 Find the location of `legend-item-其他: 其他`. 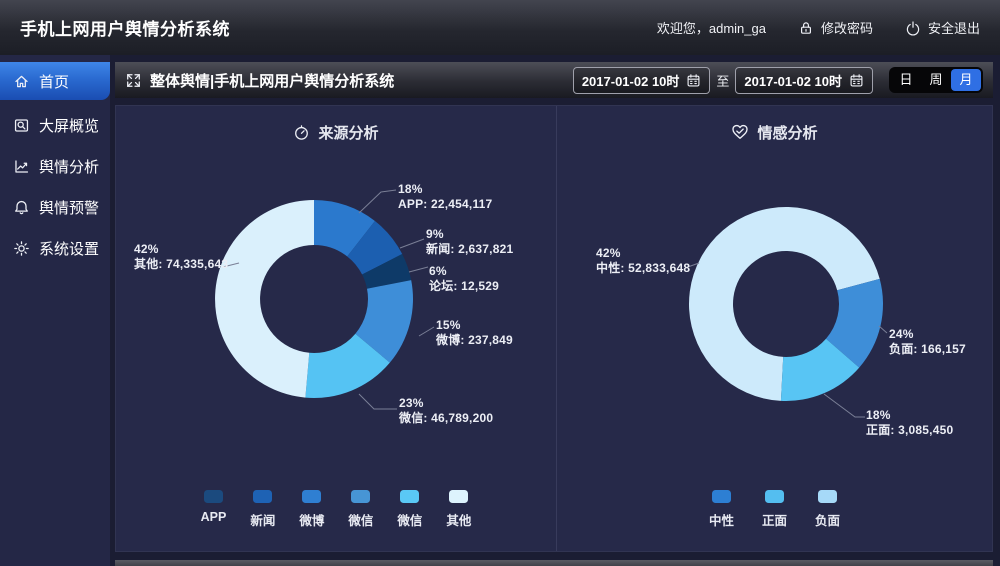

legend-item-其他: 其他 is located at coordinates (458, 509).